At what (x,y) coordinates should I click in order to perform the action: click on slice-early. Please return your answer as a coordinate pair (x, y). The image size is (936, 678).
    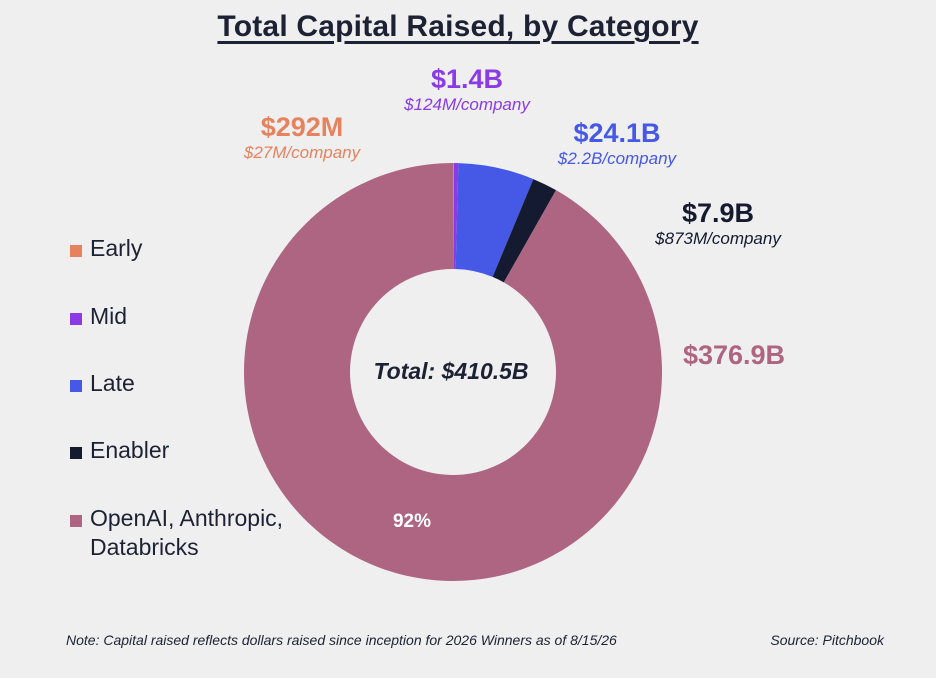
    Looking at the image, I should click on (453, 216).